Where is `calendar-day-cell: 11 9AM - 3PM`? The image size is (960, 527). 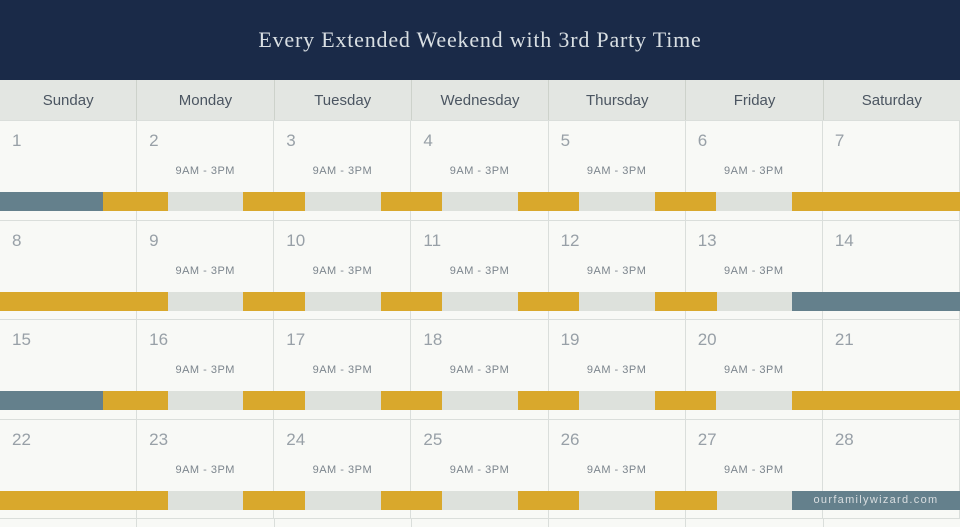
calendar-day-cell: 11 9AM - 3PM is located at coordinates (480, 269).